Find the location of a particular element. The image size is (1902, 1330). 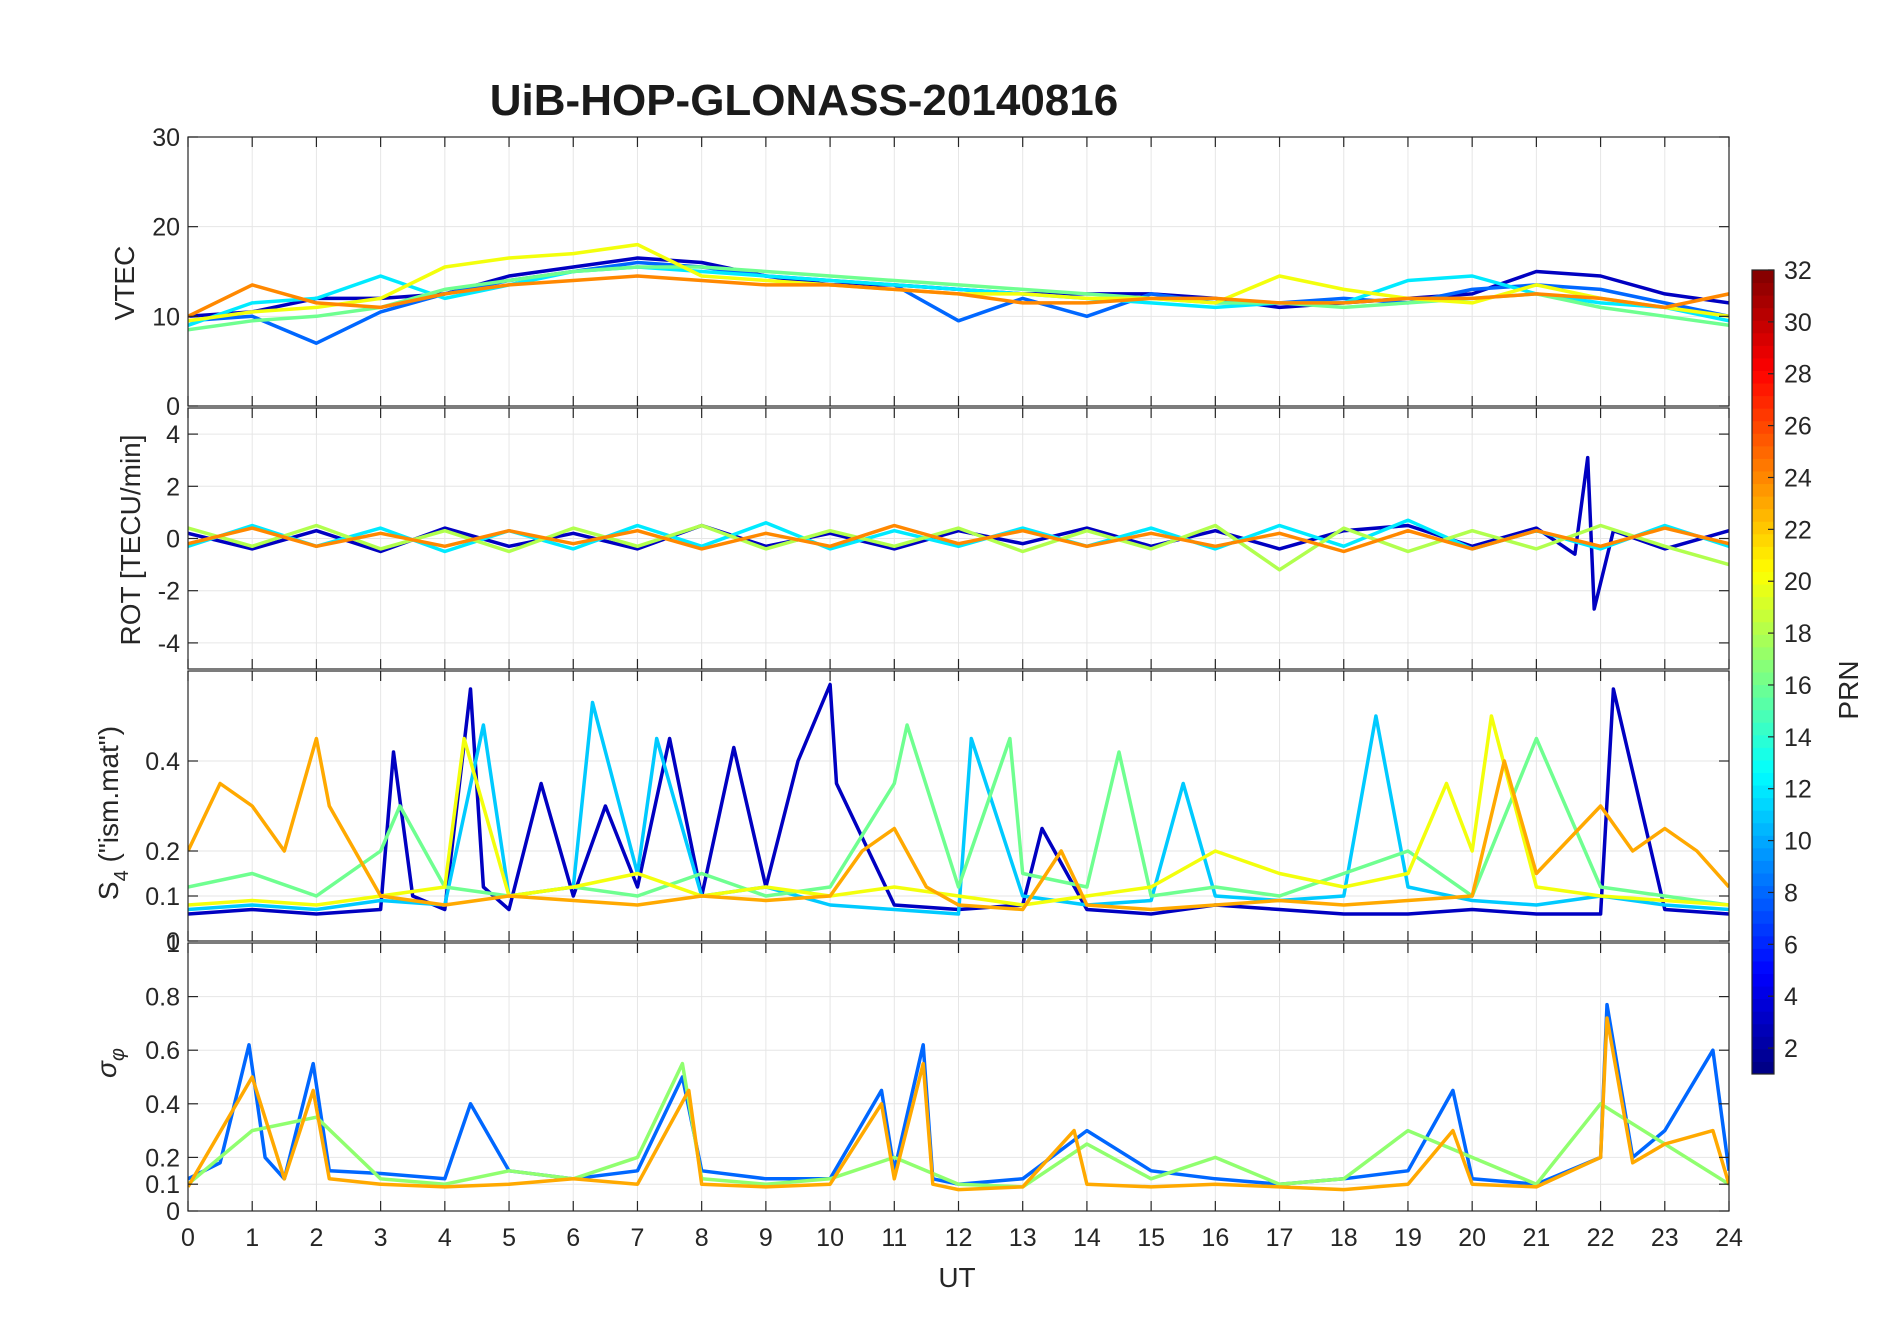

x-tick-label: 24 is located at coordinates (1729, 1238).